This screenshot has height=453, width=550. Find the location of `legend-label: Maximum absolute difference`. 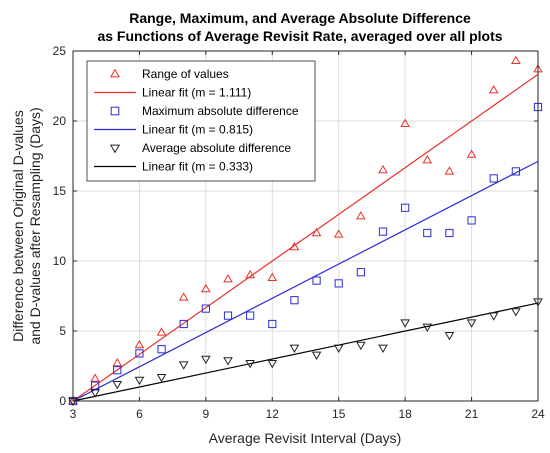

legend-label: Maximum absolute difference is located at coordinates (220, 111).